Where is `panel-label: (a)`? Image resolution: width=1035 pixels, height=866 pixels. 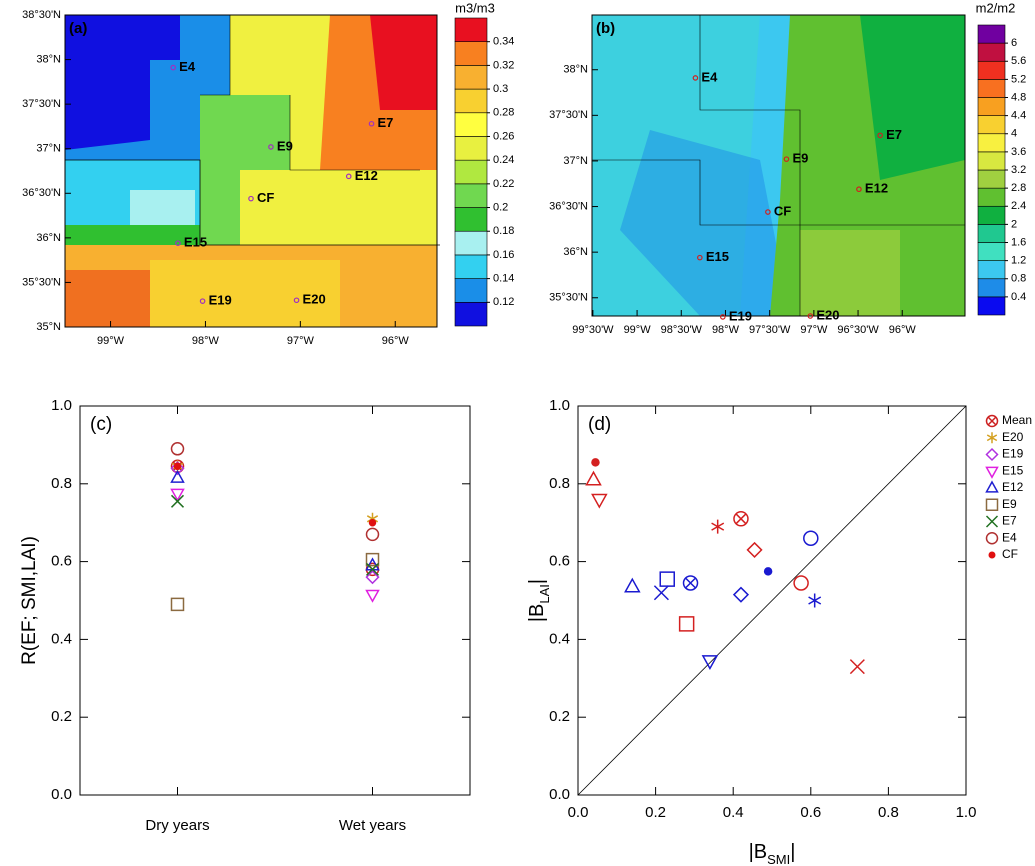
panel-label: (a) is located at coordinates (78, 28).